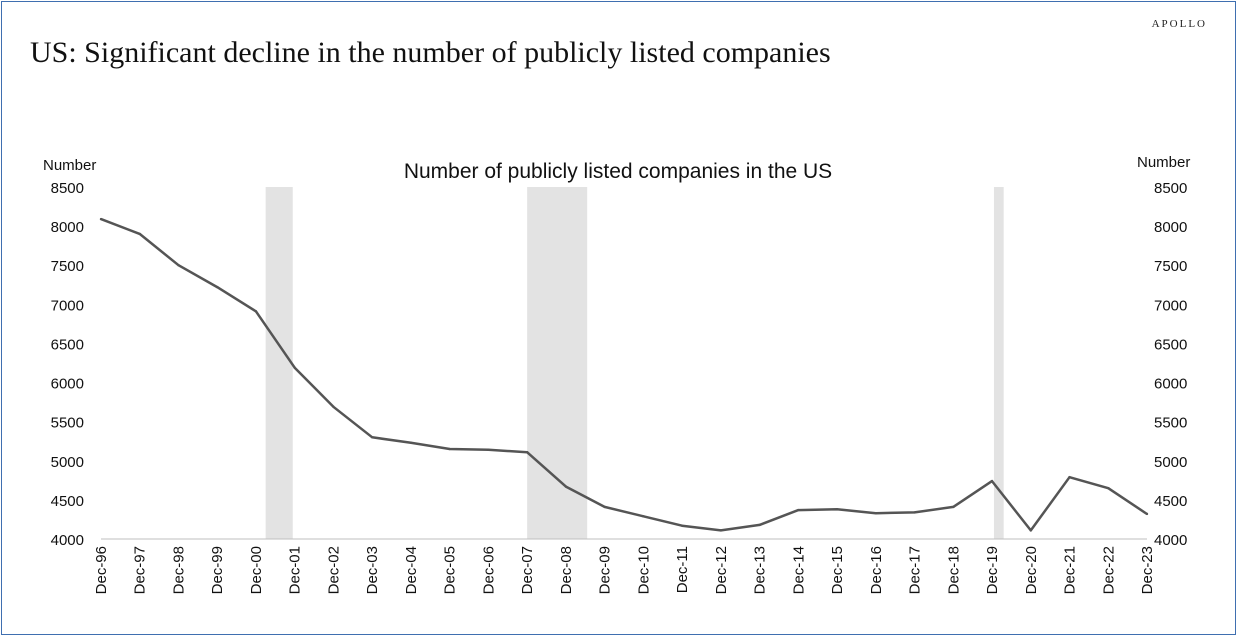 The width and height of the screenshot is (1237, 636). I want to click on x-tick-label-dec-08: Dec-08, so click(566, 570).